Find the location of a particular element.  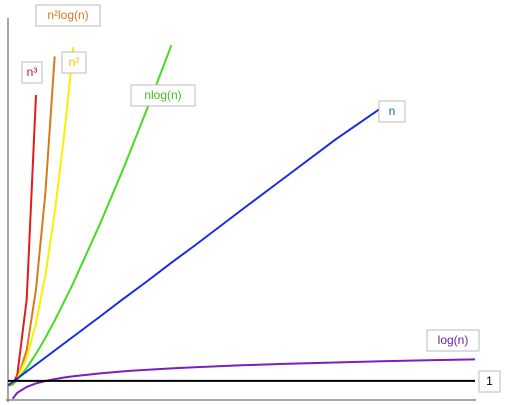

series-label: n³ is located at coordinates (32, 72).